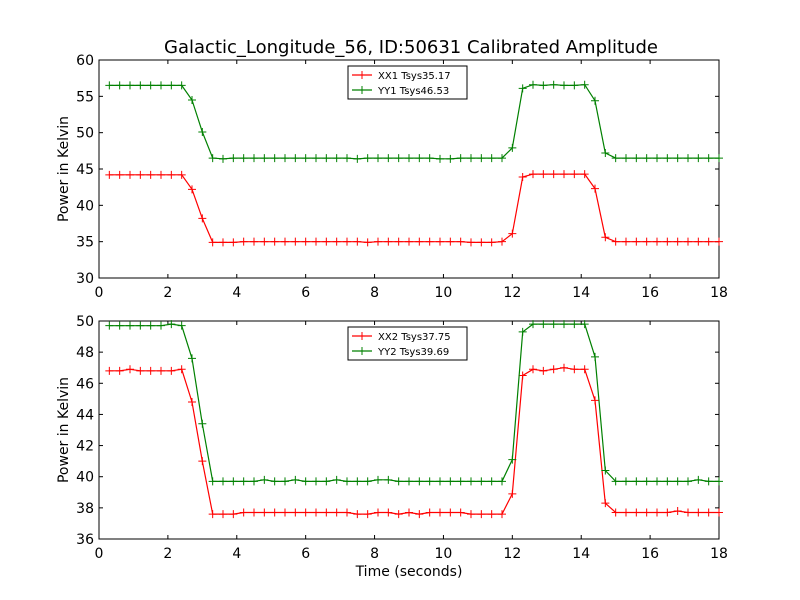  Describe the element at coordinates (85, 170) in the screenshot. I see `y-tick-label: 45` at that location.